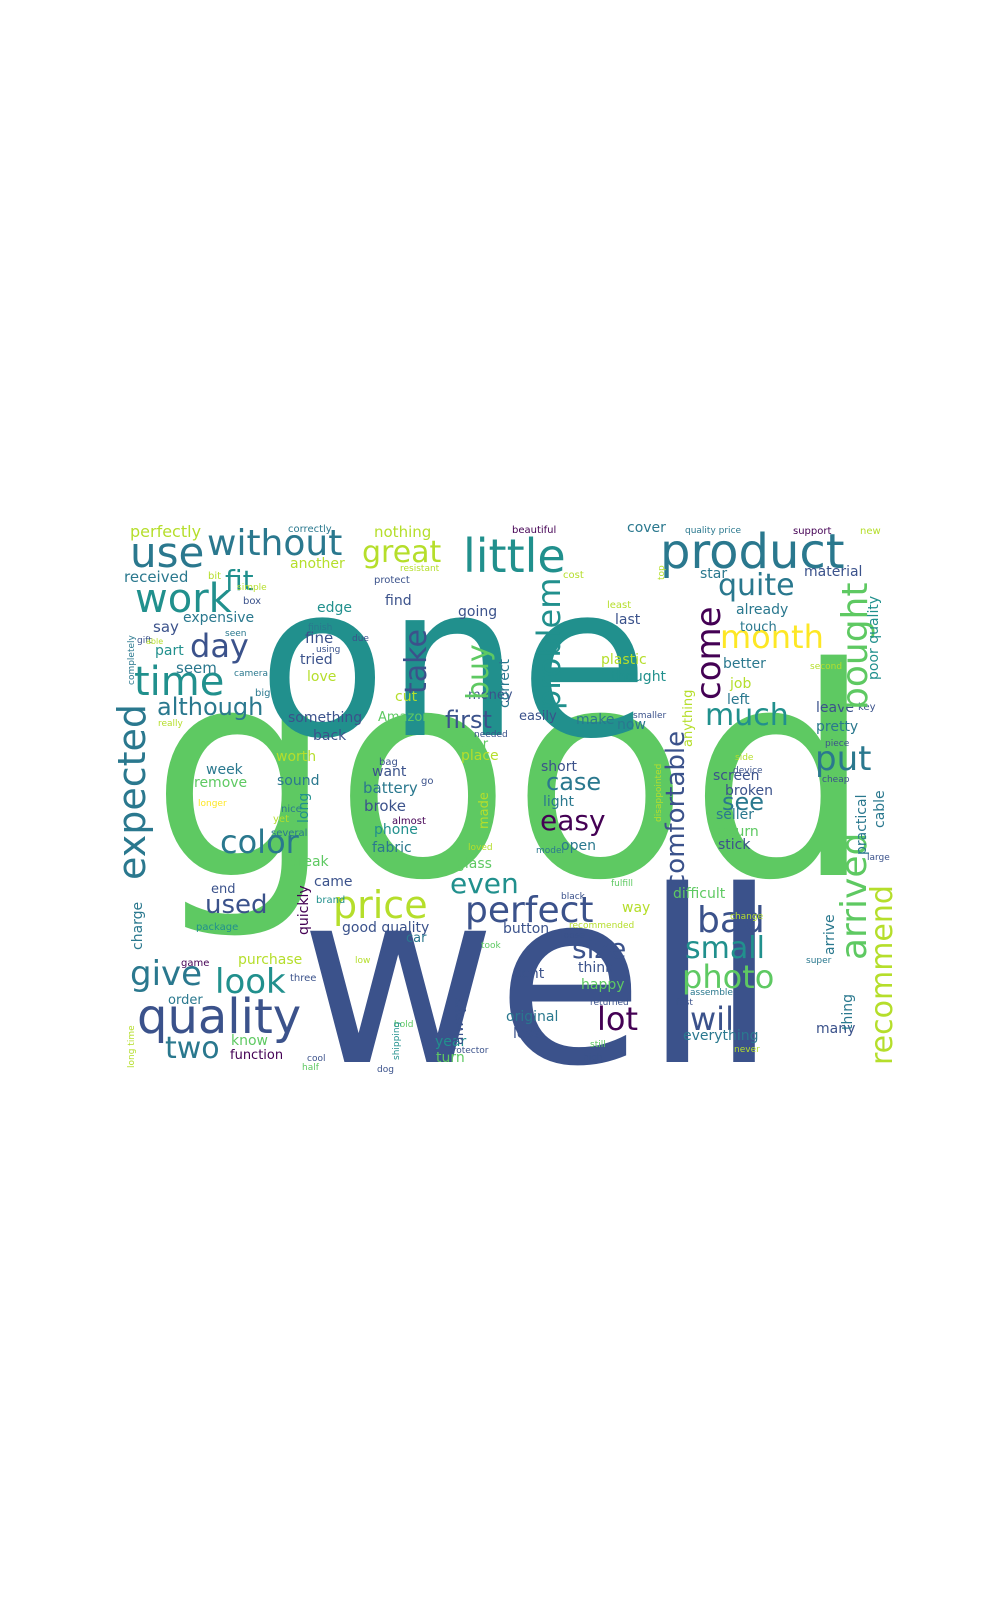  What do you see at coordinates (491, 946) in the screenshot?
I see `word-took: took` at bounding box center [491, 946].